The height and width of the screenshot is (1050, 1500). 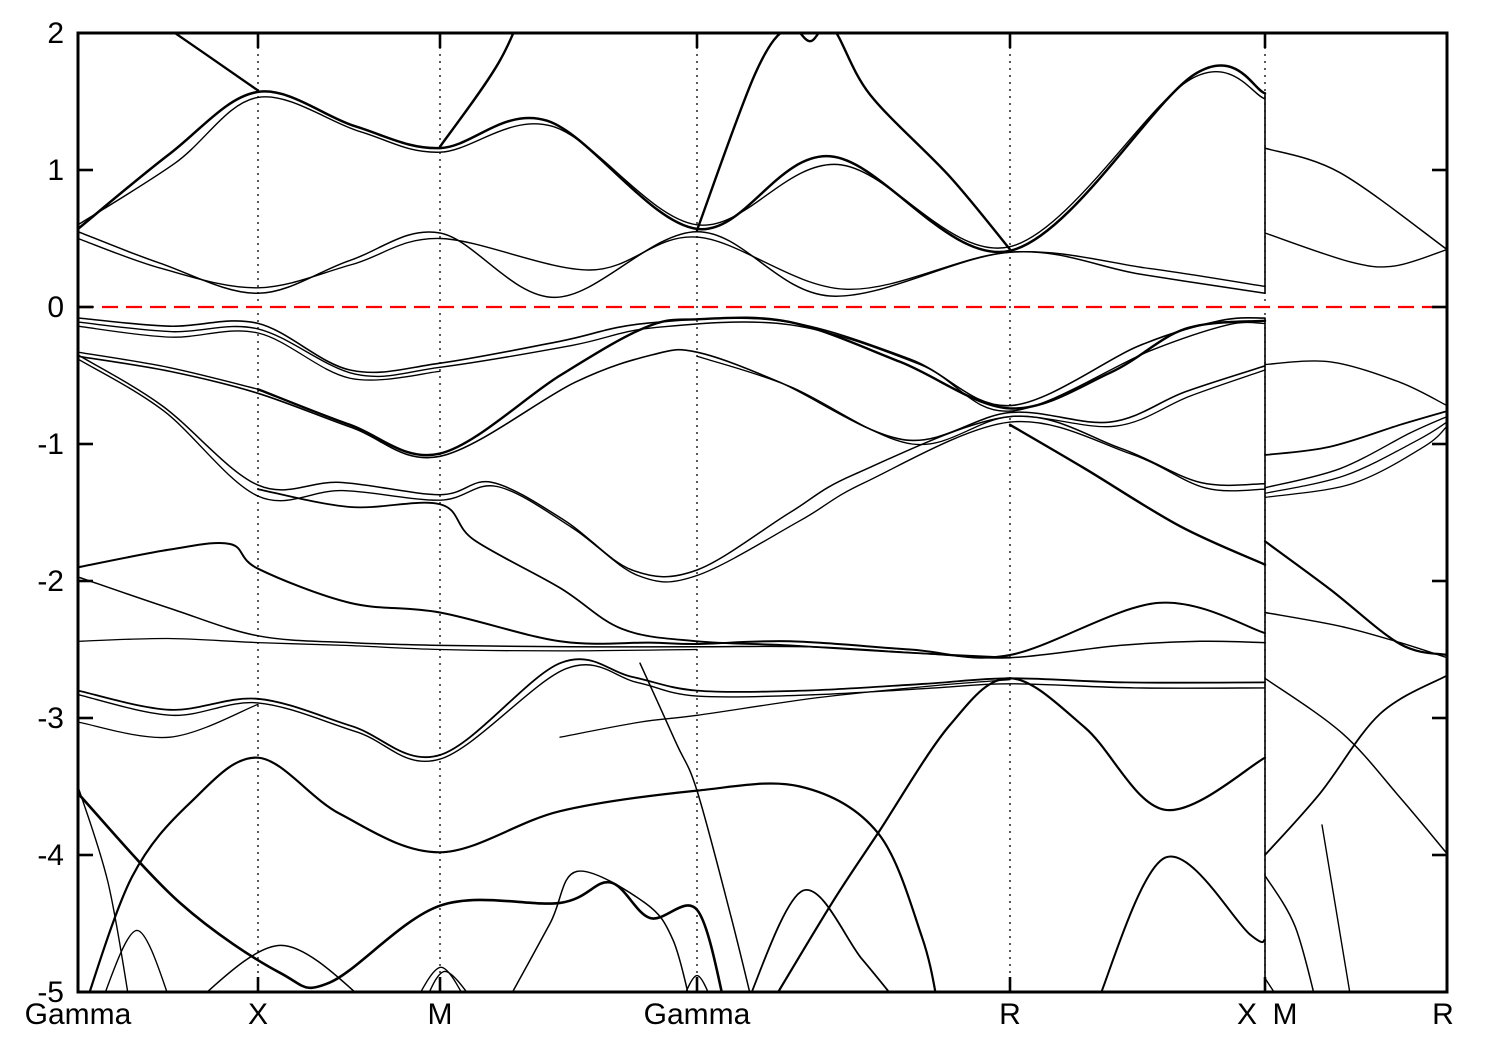 I want to click on y-tick-label: -3, so click(x=50, y=718).